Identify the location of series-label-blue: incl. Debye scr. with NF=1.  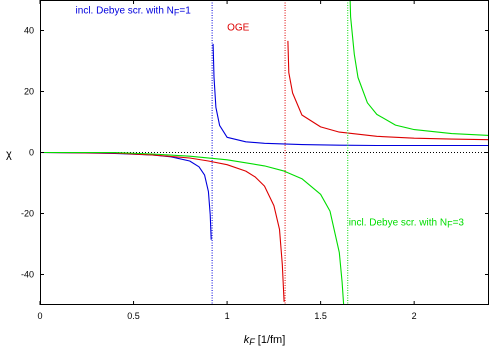
(134, 12).